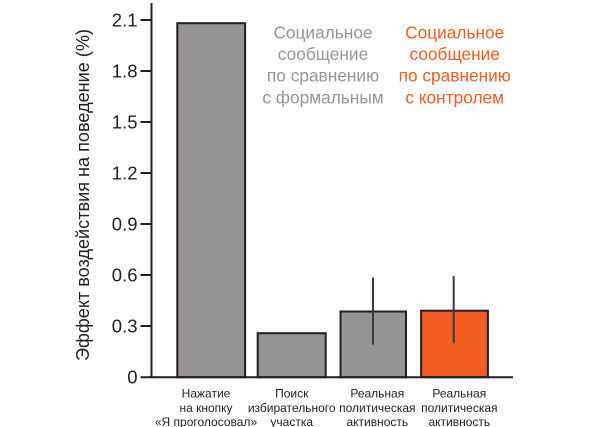 This screenshot has width=600, height=427. What do you see at coordinates (322, 97) in the screenshot?
I see `svg-text: с формальным` at bounding box center [322, 97].